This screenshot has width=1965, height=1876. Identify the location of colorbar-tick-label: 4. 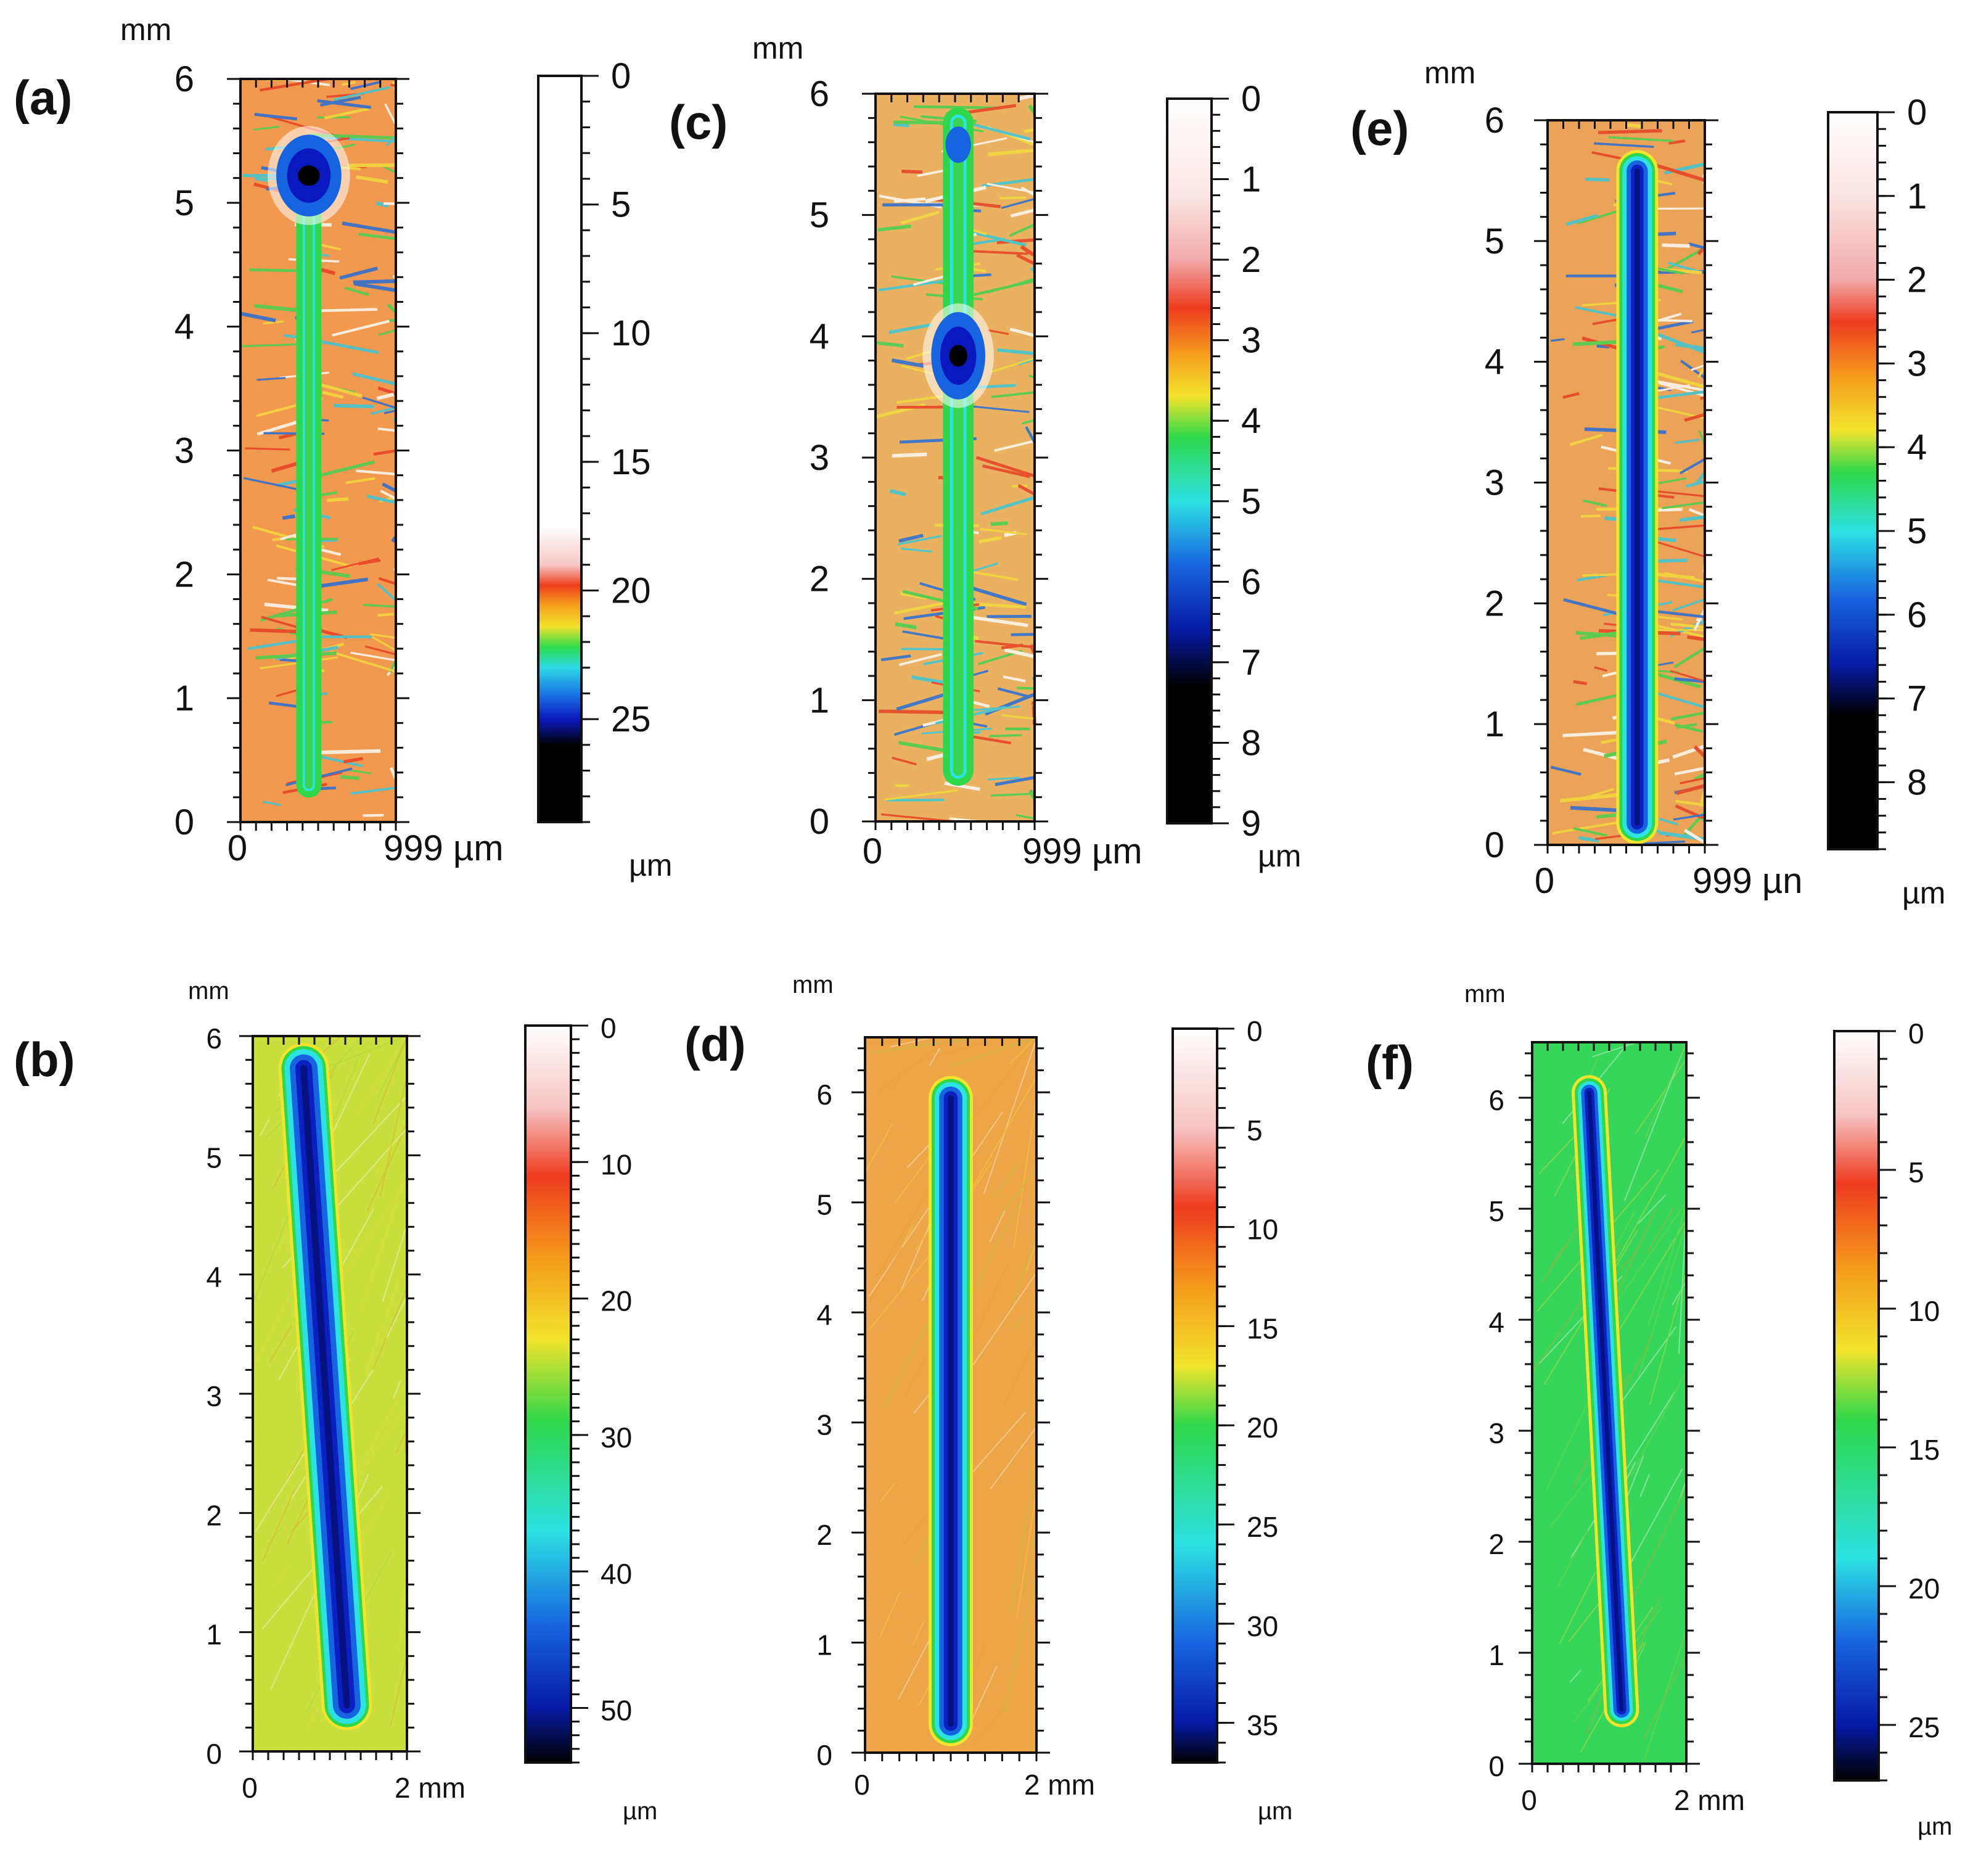
(1917, 447).